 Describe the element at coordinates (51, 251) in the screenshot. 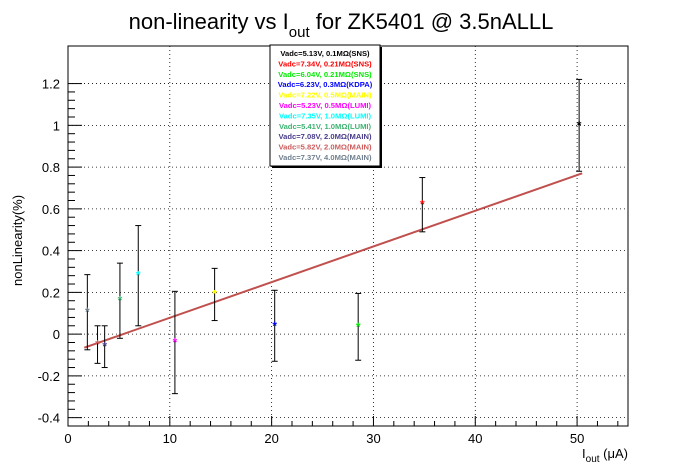

I see `y-tick-label: 0.4` at that location.